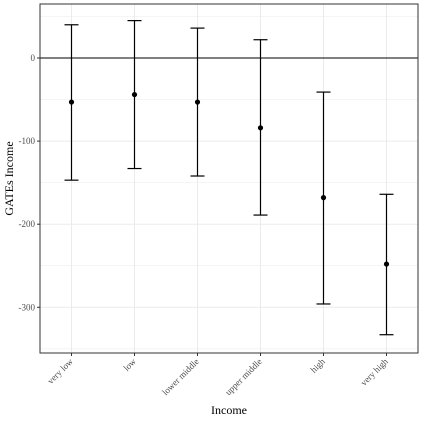 Image resolution: width=423 pixels, height=423 pixels. What do you see at coordinates (9, 178) in the screenshot?
I see `y-axis-title: GATEs Income` at bounding box center [9, 178].